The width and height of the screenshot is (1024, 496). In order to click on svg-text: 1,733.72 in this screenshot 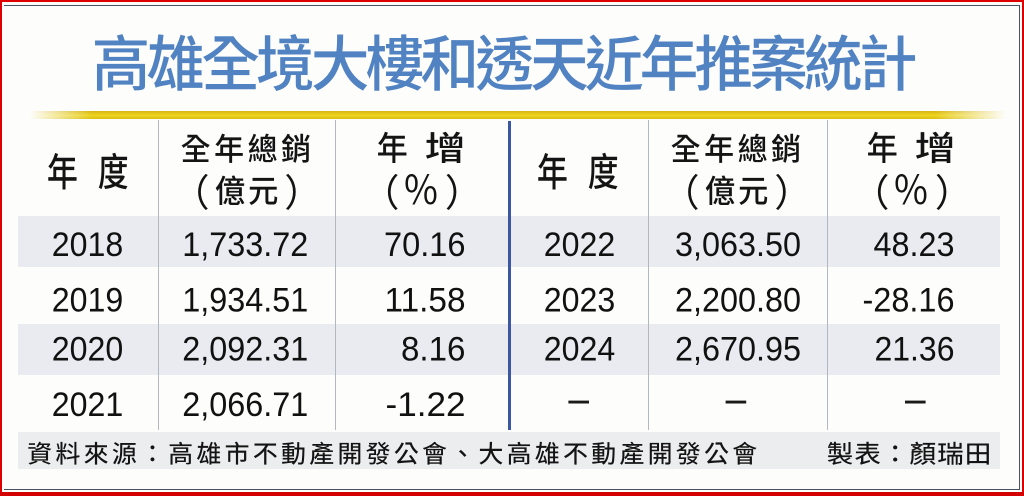, I will do `click(245, 245)`.